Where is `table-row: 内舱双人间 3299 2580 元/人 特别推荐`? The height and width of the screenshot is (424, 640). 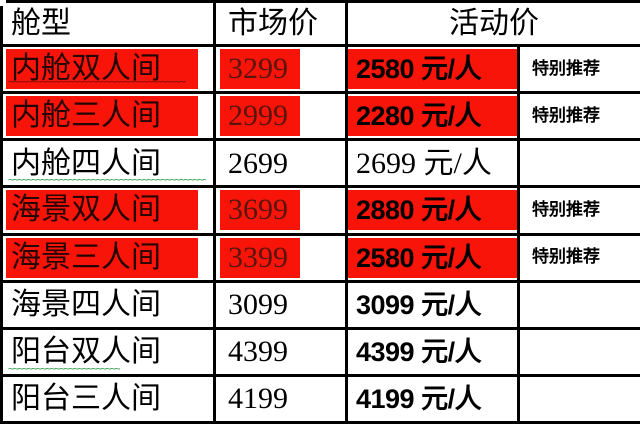
table-row: 内舱双人间 3299 2580 元/人 特别推荐 is located at coordinates (320, 69).